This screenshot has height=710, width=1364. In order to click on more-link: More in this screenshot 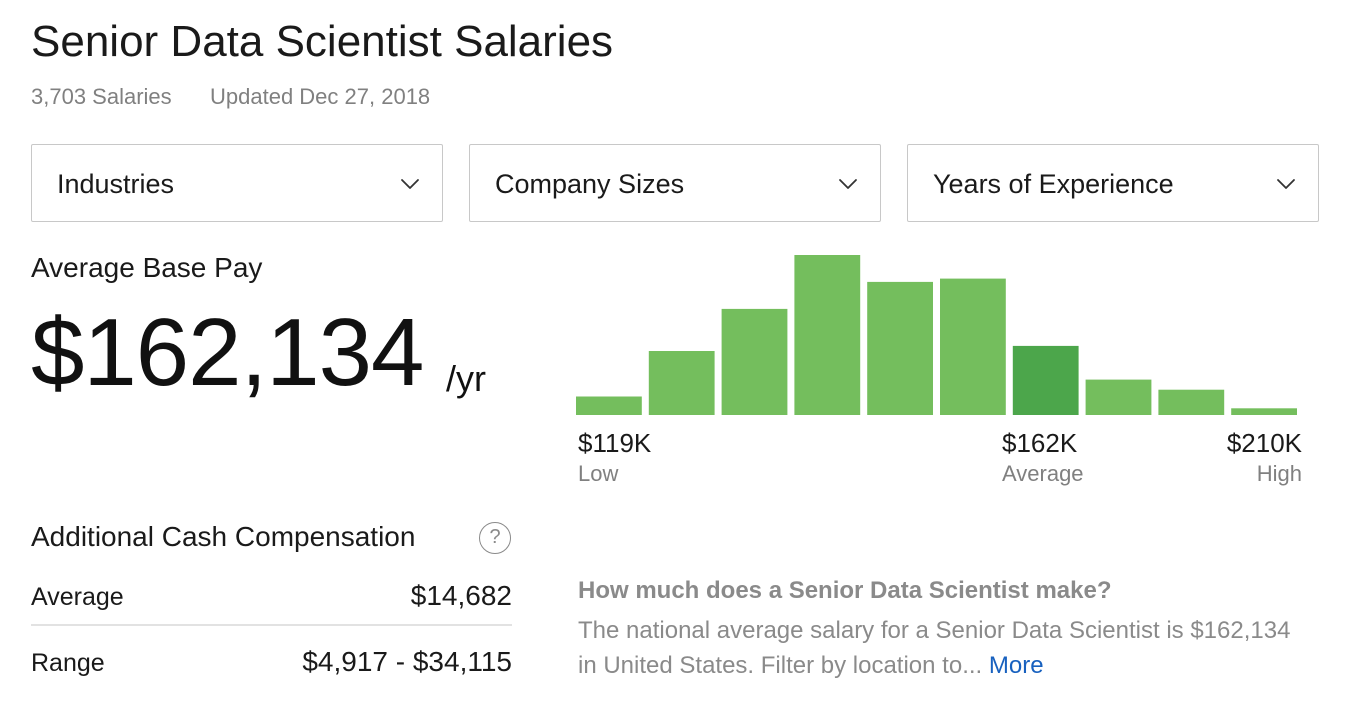, I will do `click(1016, 665)`.